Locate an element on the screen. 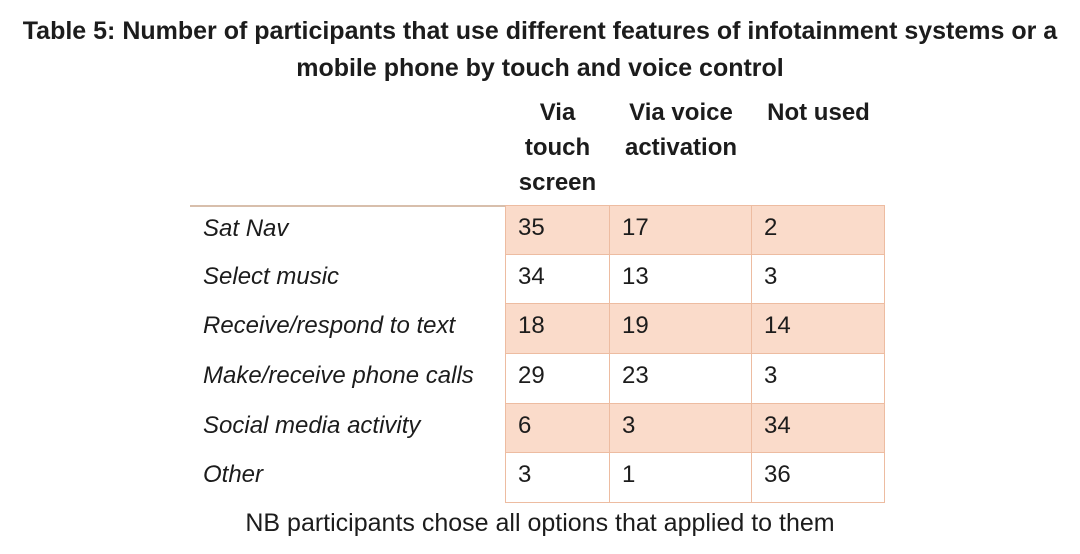 The width and height of the screenshot is (1080, 554). cell-text-not-used: 14 is located at coordinates (818, 329).